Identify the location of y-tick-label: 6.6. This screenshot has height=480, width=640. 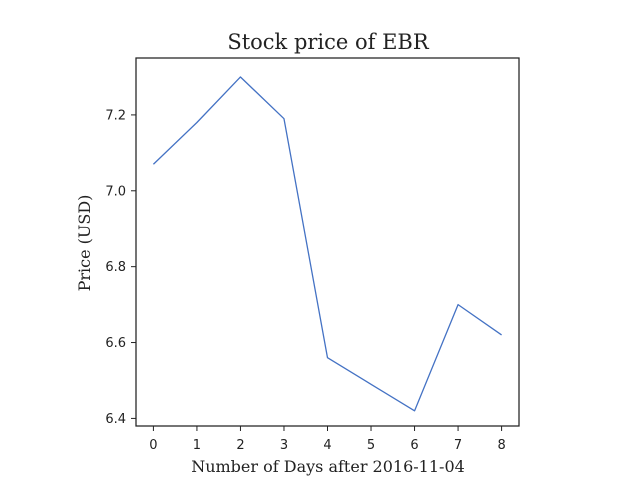
(115, 343).